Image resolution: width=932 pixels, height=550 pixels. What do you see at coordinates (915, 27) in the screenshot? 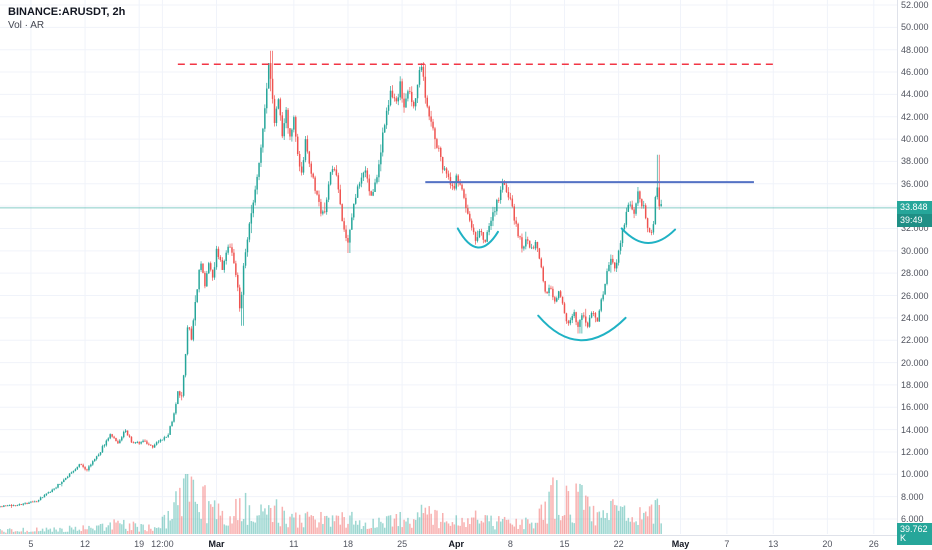
I see `price-axis-label: 50.000` at bounding box center [915, 27].